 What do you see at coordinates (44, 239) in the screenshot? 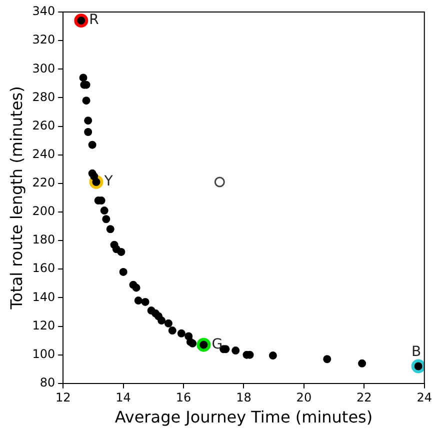
I see `y-tick-label: 180` at bounding box center [44, 239].